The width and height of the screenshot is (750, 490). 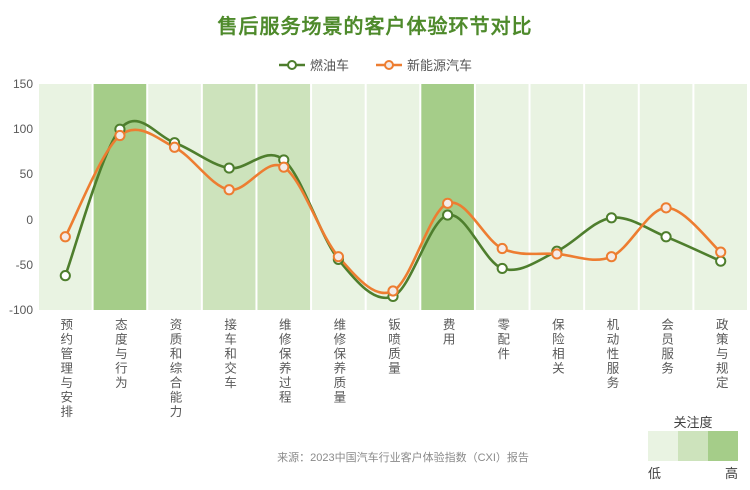 What do you see at coordinates (447, 332) in the screenshot?
I see `x-axis-label: 费用` at bounding box center [447, 332].